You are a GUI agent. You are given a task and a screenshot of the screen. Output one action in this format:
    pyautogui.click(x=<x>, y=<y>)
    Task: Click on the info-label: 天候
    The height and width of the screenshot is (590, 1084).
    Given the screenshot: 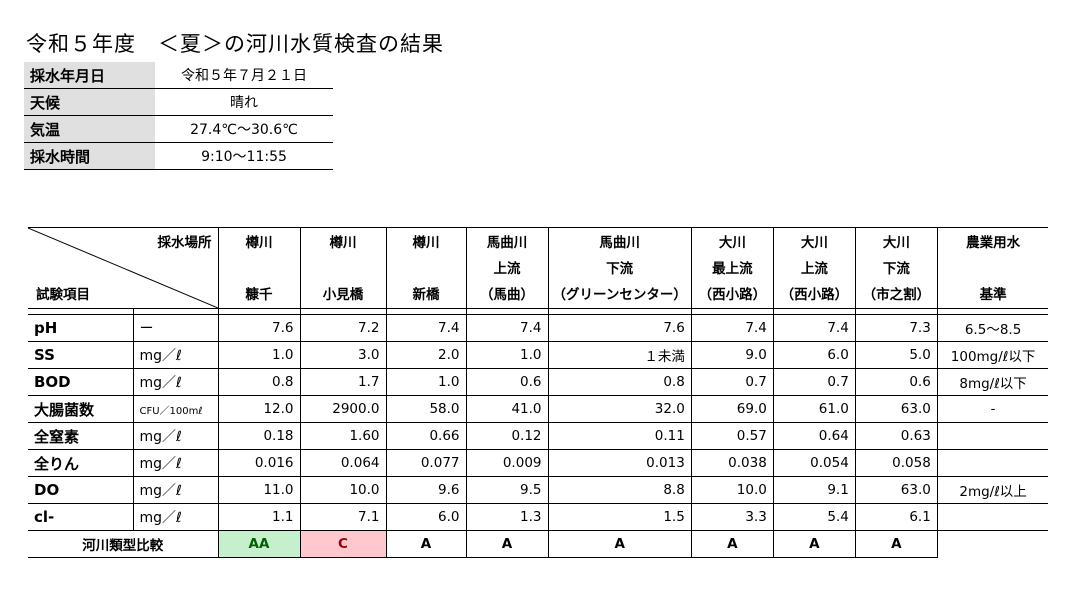 What is the action you would take?
    pyautogui.click(x=89, y=102)
    